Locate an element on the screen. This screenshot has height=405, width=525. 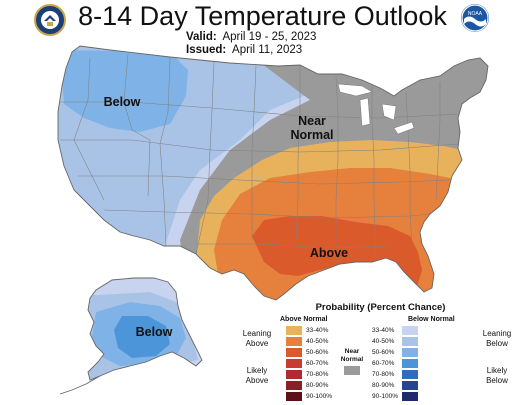
valid-date: April 19 - 25, 2023 is located at coordinates (269, 37).